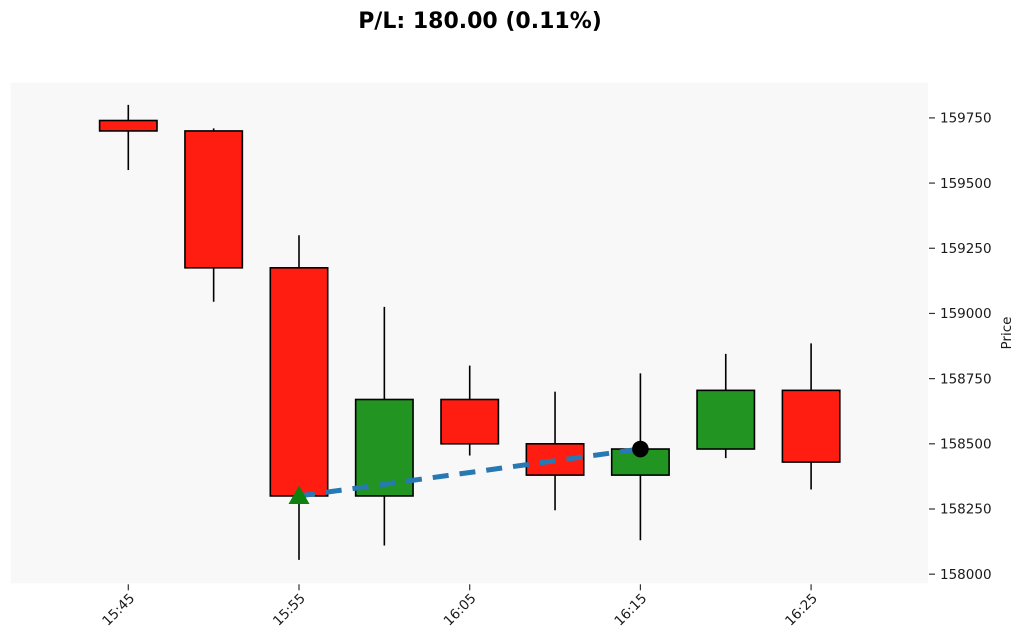  I want to click on y-tick-label: 159500, so click(966, 184).